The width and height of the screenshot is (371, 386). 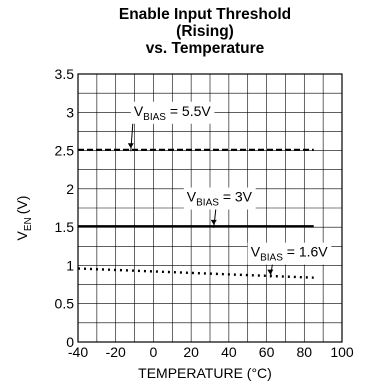 What do you see at coordinates (191, 352) in the screenshot?
I see `x-tick-label: 20` at bounding box center [191, 352].